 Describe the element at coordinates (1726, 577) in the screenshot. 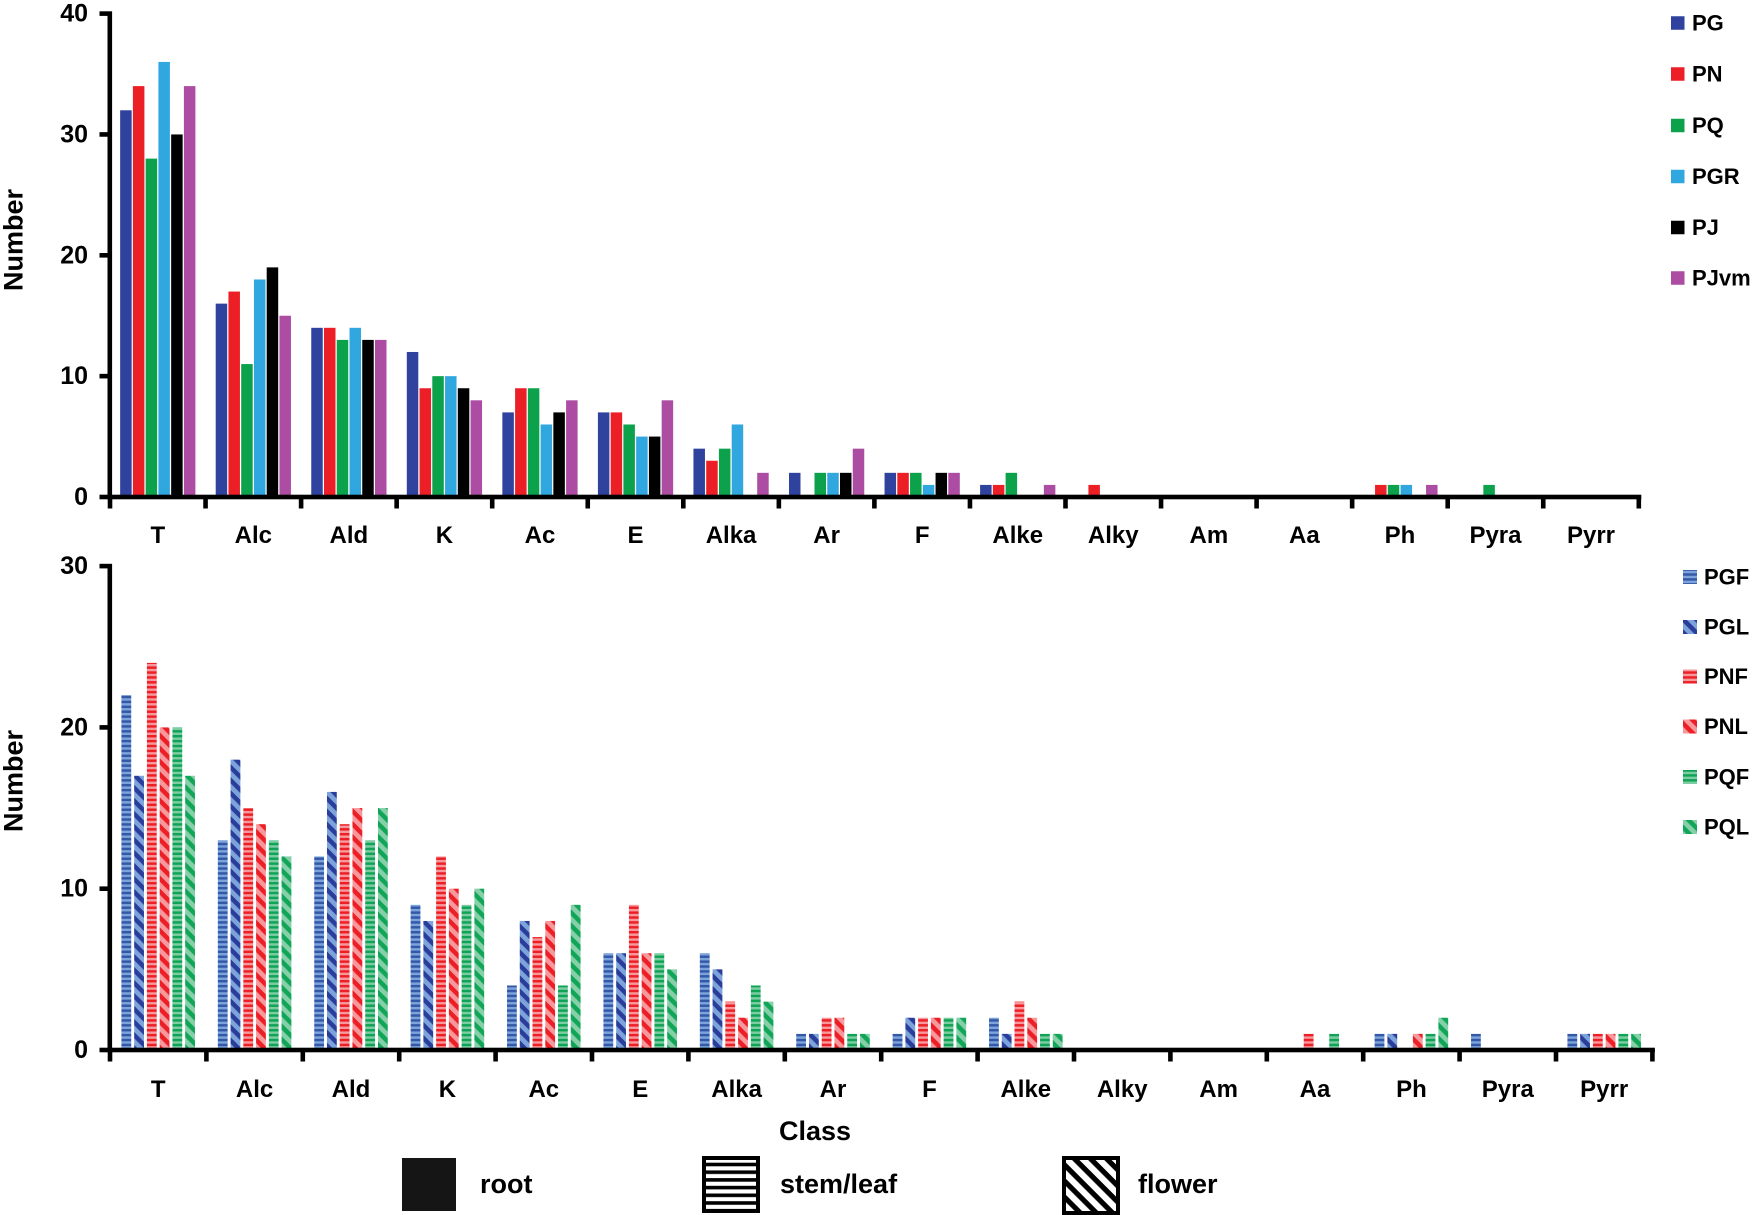

I see `svg-text: PGF` at that location.